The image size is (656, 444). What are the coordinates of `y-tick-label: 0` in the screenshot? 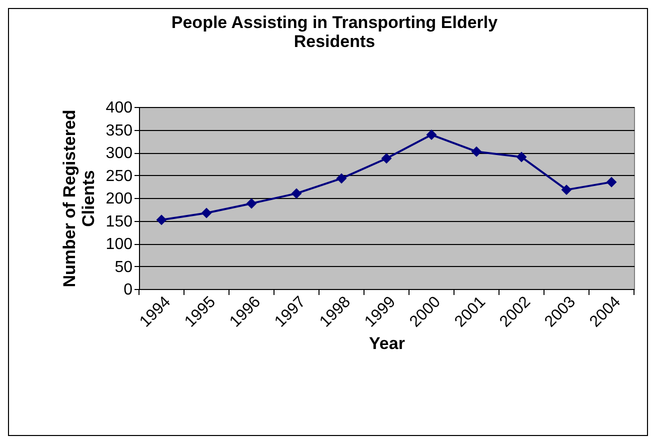 It's located at (128, 290).